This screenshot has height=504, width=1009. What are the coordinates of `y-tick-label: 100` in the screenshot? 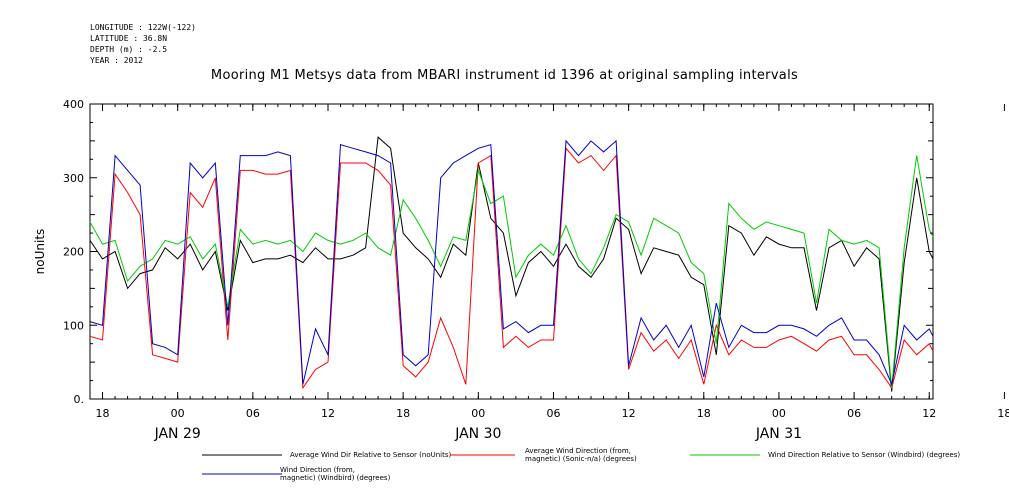 It's located at (73, 325).